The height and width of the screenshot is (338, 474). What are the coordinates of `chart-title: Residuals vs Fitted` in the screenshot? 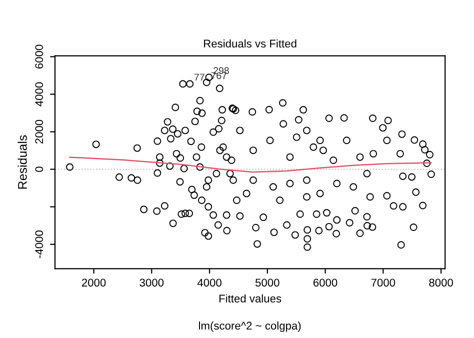 It's located at (250, 43).